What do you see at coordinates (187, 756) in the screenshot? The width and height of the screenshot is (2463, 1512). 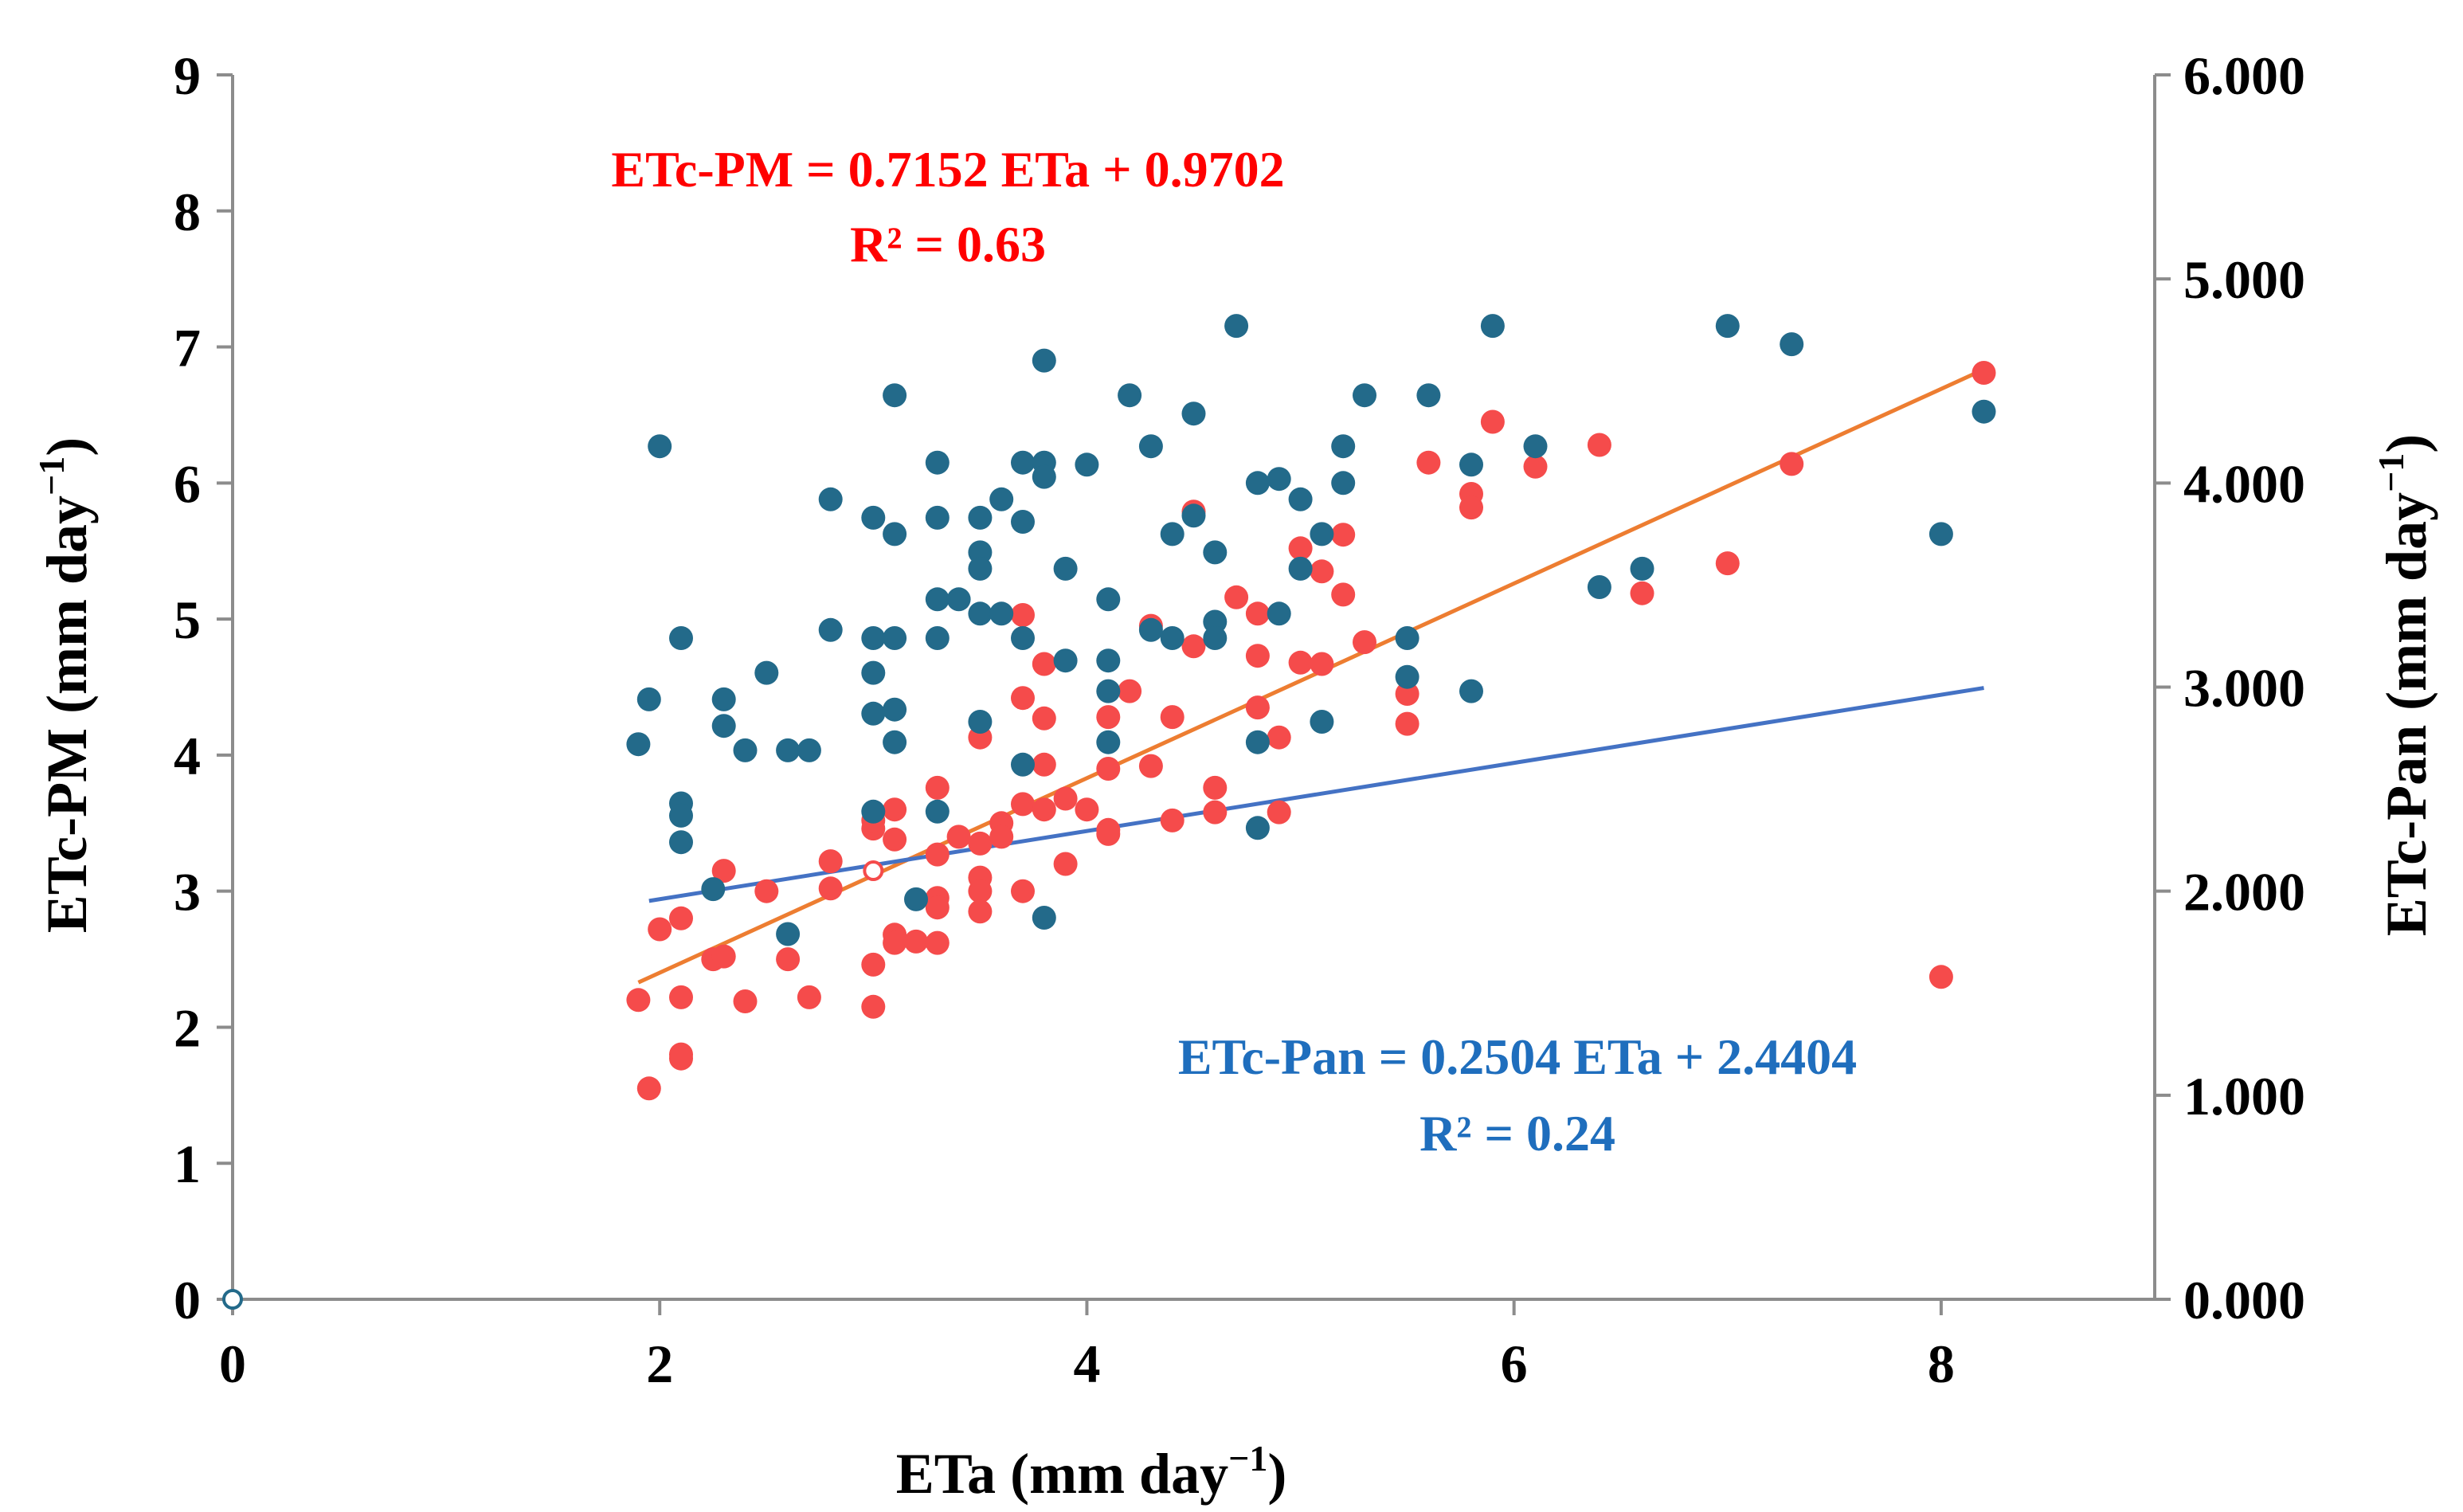 I see `y-left-tick-label: 4` at bounding box center [187, 756].